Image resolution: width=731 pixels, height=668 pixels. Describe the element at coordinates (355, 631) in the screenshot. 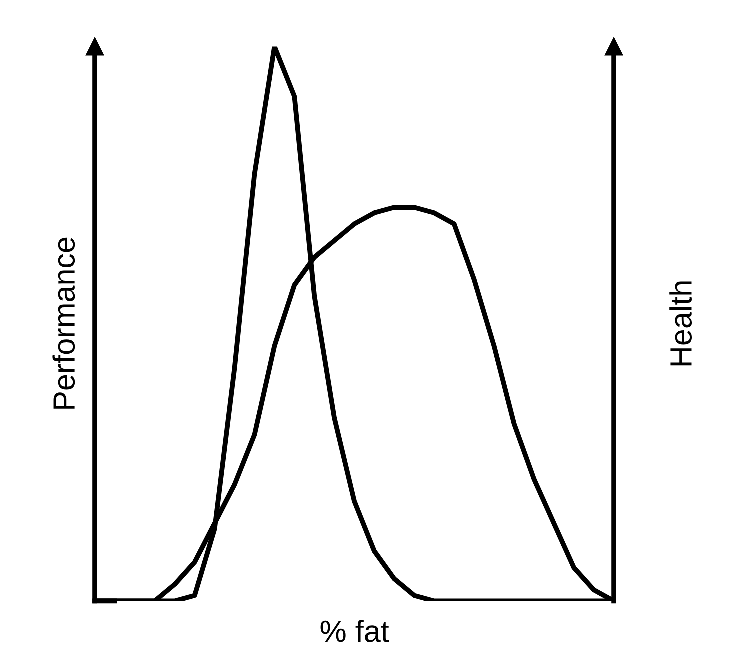

I see `x-axis-title: % fat` at that location.